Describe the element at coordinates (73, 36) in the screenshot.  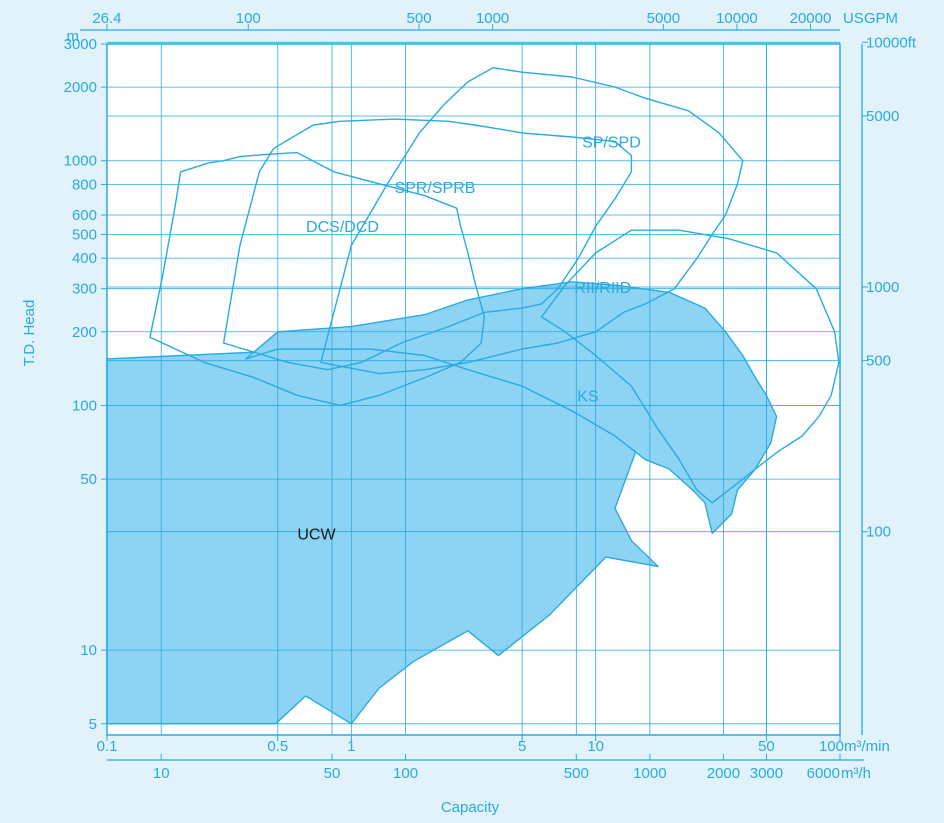
I see `y-unit-label: m` at that location.